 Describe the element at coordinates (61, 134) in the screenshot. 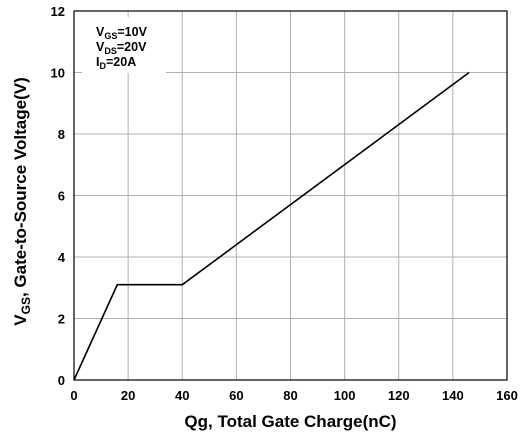

I see `y-tick-label: 8` at that location.